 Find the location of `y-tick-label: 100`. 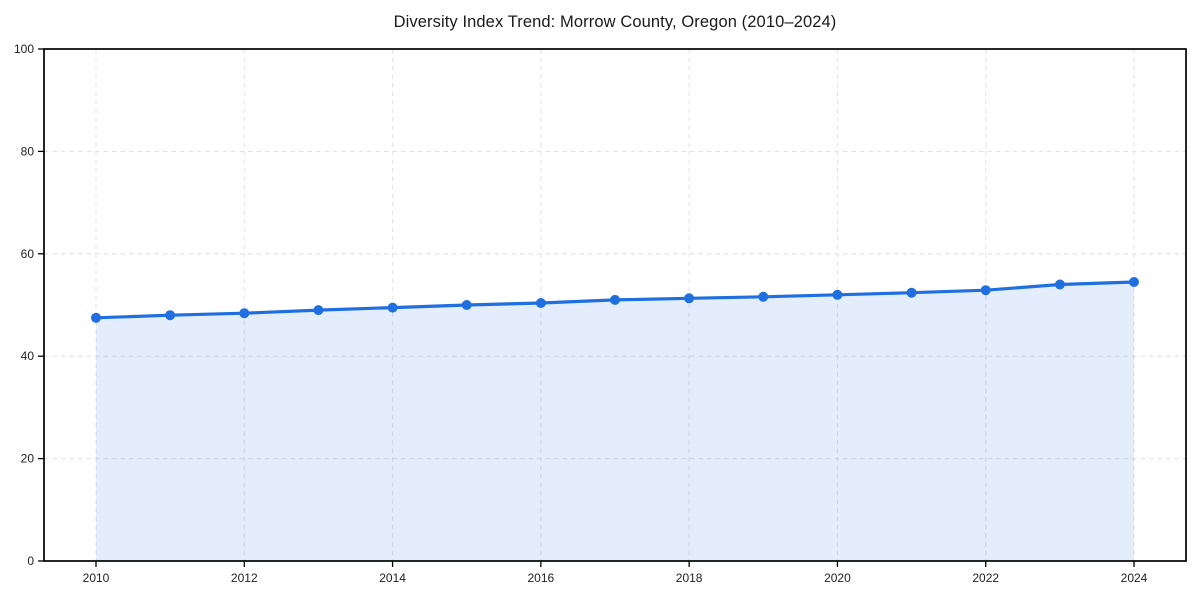

y-tick-label: 100 is located at coordinates (24, 49).